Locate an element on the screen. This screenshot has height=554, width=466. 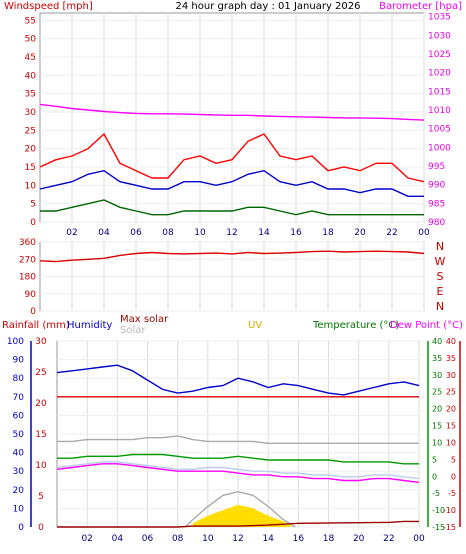
dew-point-tick-label: -15 is located at coordinates (449, 527).